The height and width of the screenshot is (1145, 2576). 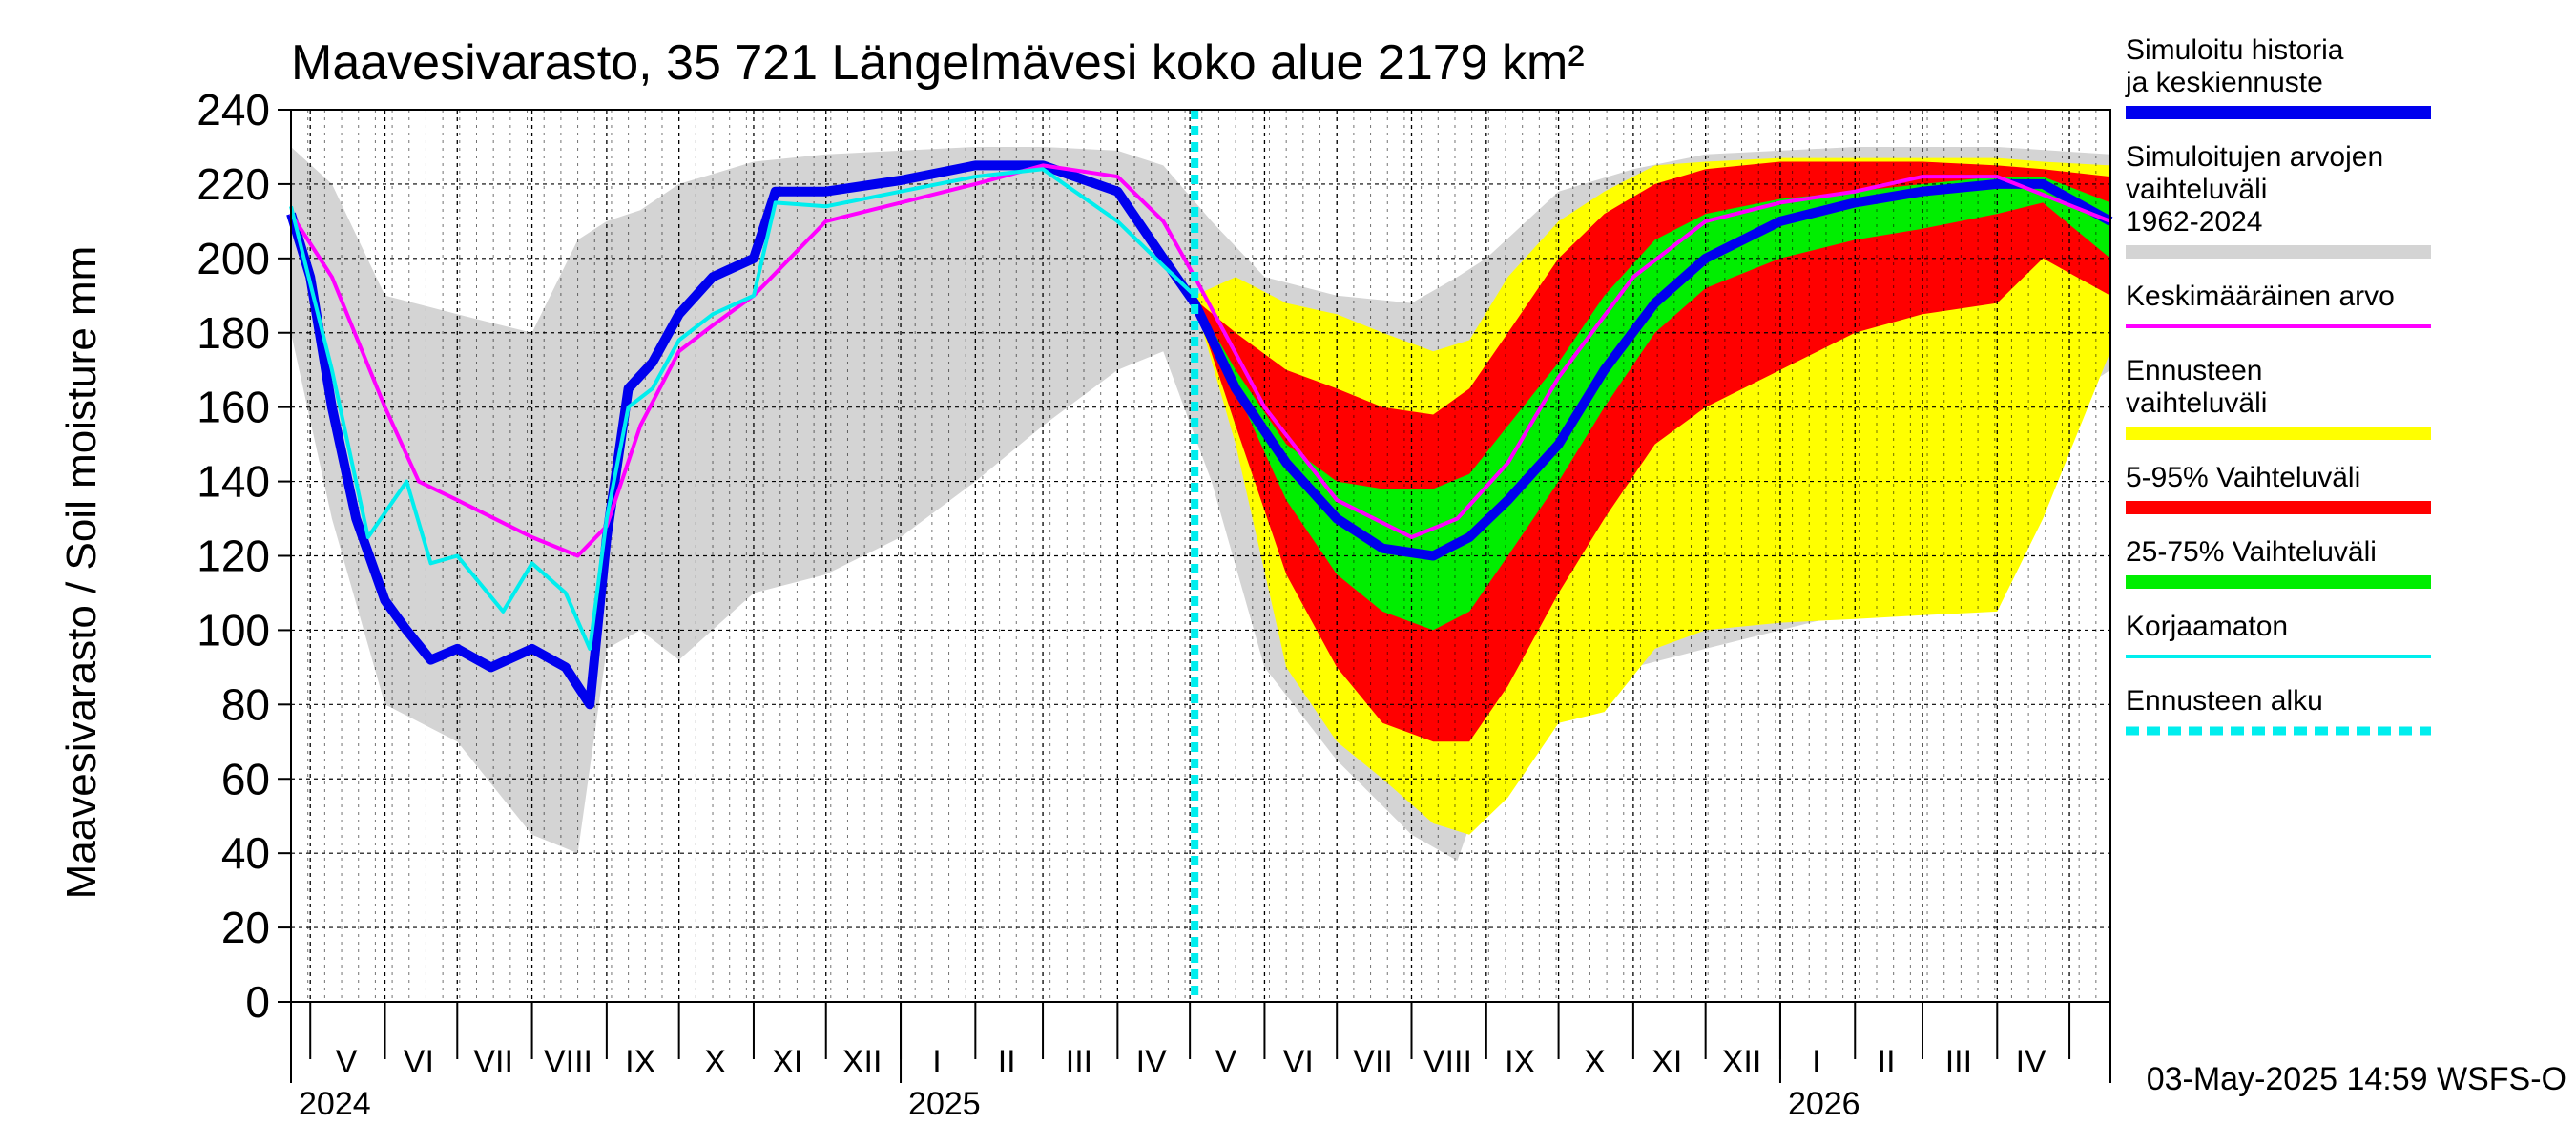 What do you see at coordinates (245, 853) in the screenshot?
I see `y-tick-label: 40` at bounding box center [245, 853].